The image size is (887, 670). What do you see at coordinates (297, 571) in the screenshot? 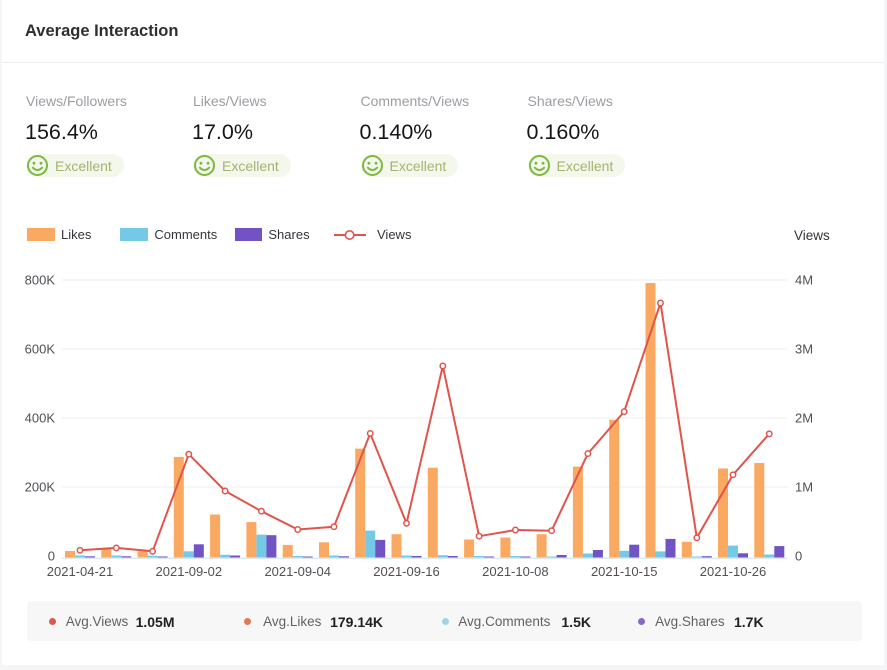
I see `svg-text: 2021-09-04` at bounding box center [297, 571].